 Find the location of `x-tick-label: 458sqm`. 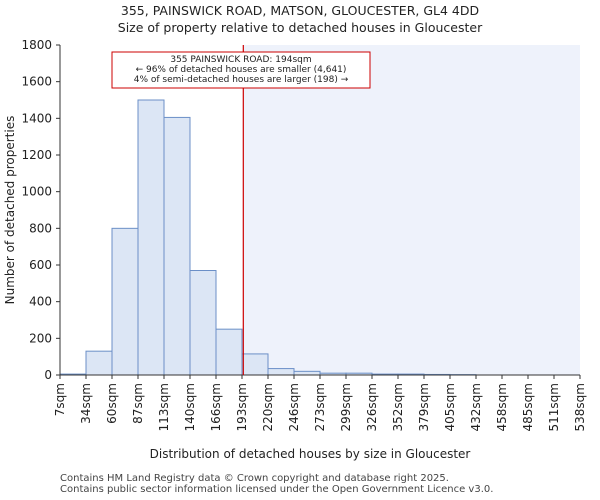

x-tick-label: 458sqm is located at coordinates (502, 407).